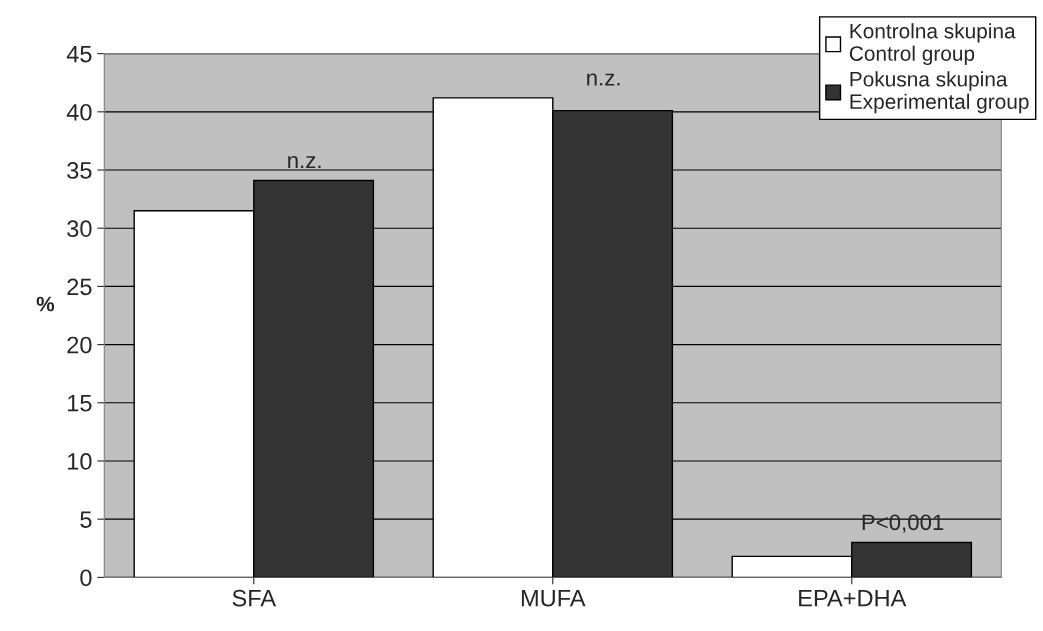 Image resolution: width=1043 pixels, height=631 pixels. I want to click on y-tick-label: 25, so click(79, 287).